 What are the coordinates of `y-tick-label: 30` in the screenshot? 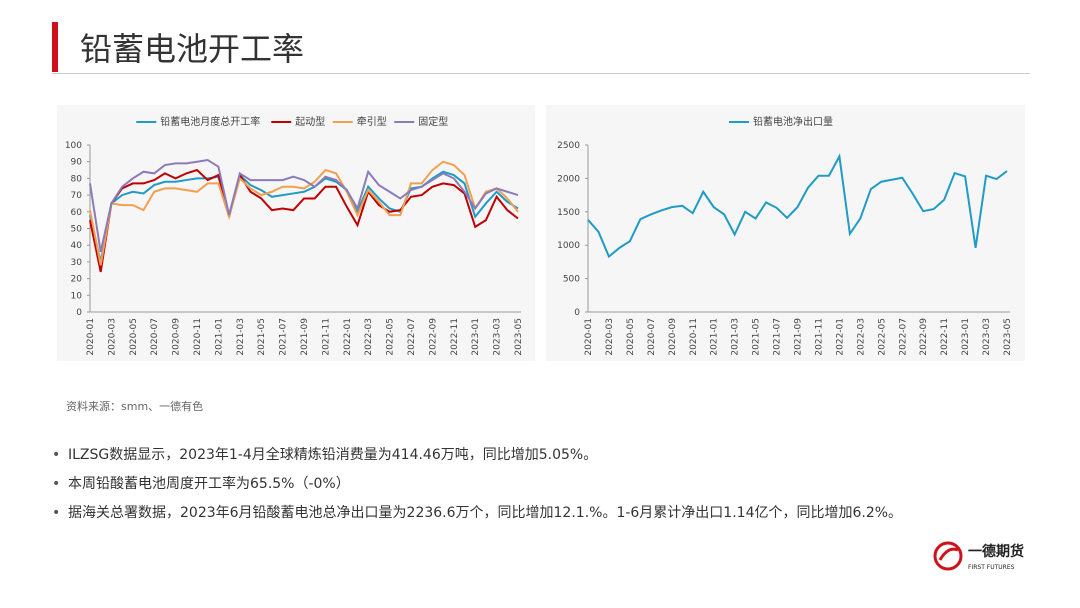 It's located at (77, 263).